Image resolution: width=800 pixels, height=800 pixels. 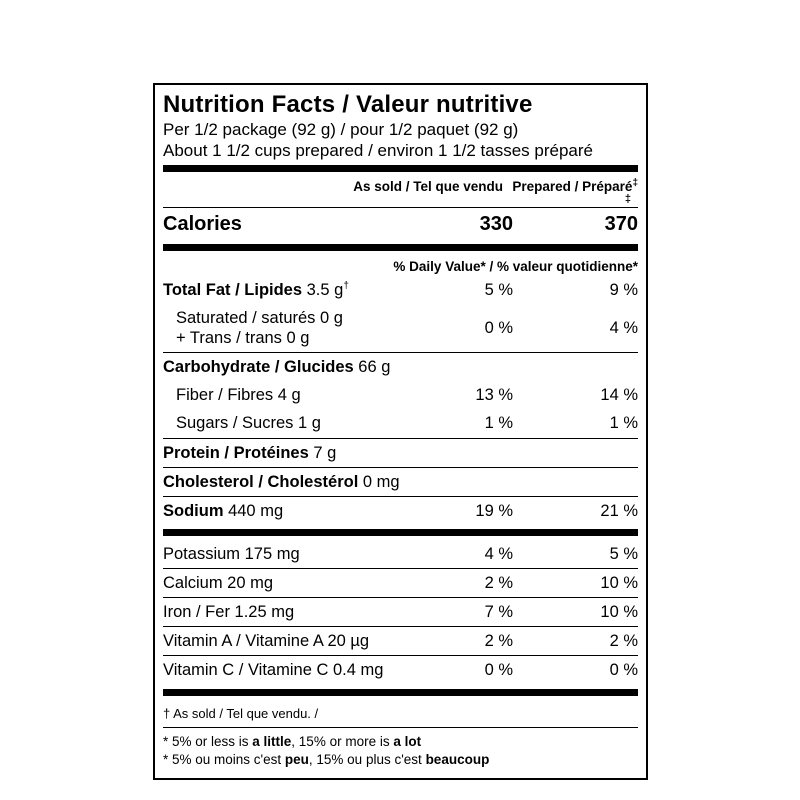 What do you see at coordinates (515, 266) in the screenshot?
I see `daily-value-header: % Daily Value* / % valeur quotidienne*` at bounding box center [515, 266].